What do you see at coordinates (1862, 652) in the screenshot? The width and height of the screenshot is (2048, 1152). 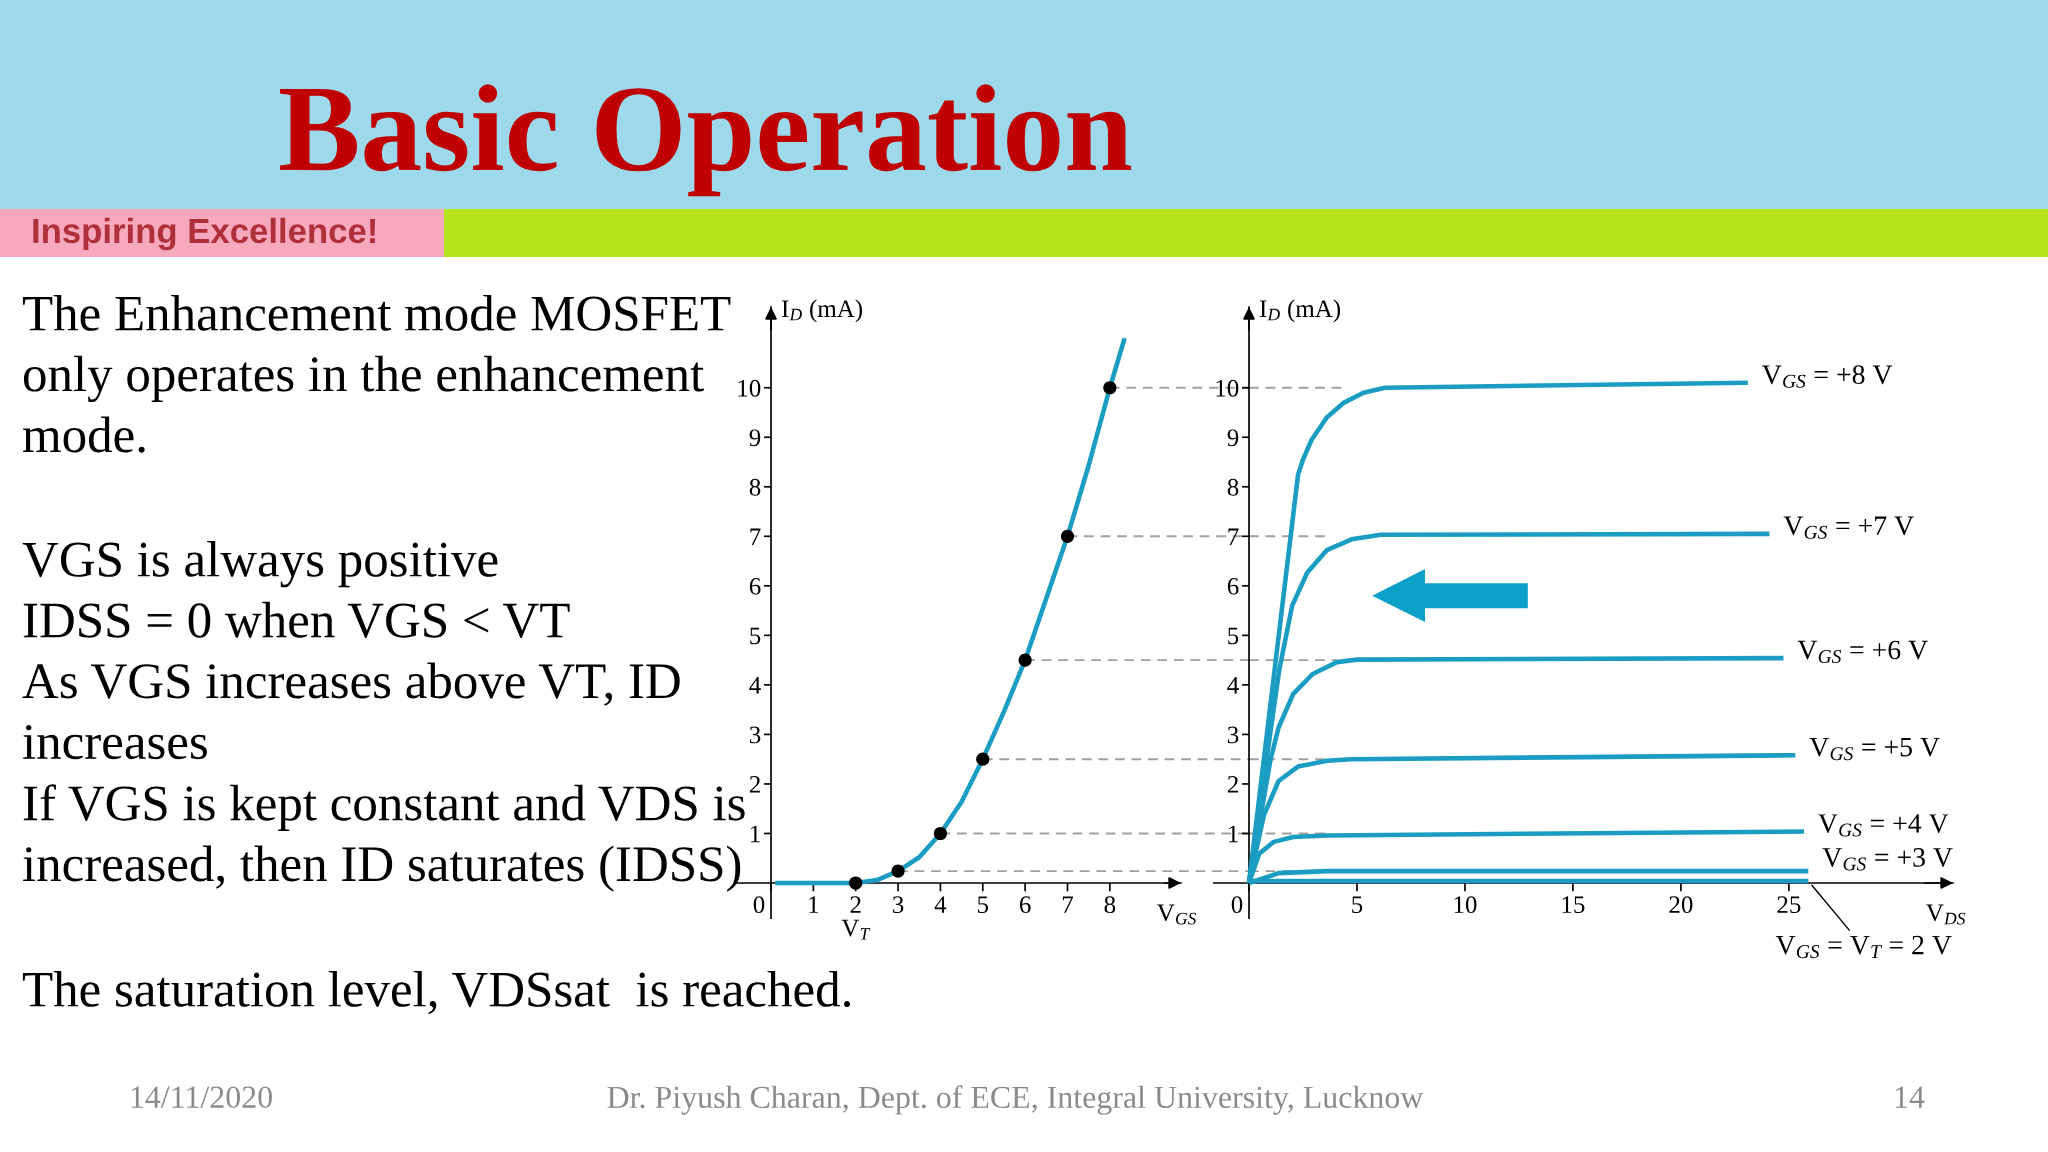 I see `series-label: V$_{GS}$ = +6 V` at bounding box center [1862, 652].